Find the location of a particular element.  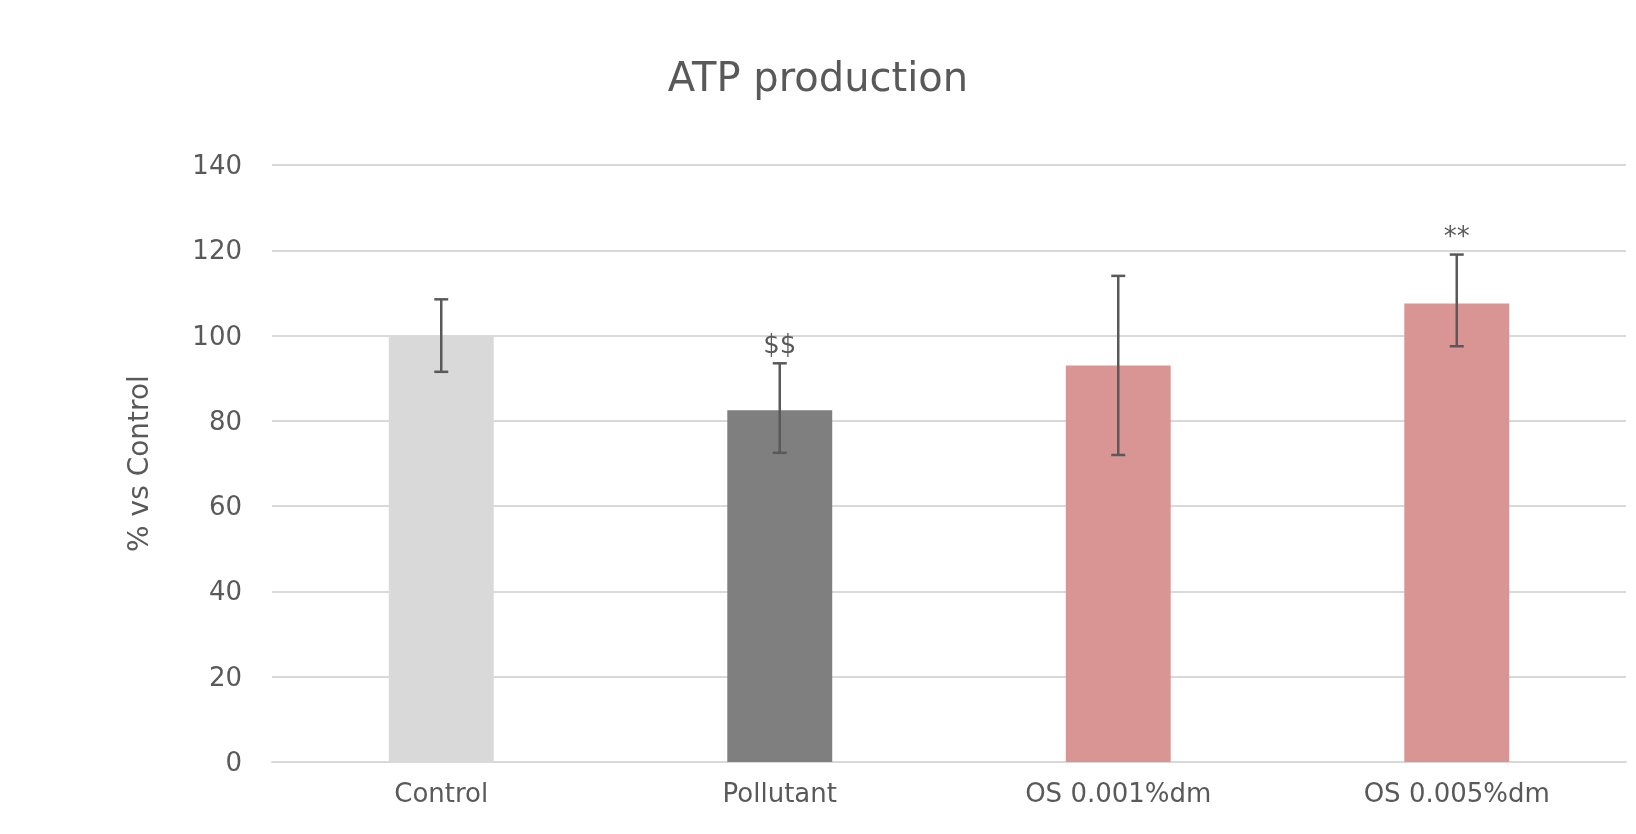

x-tick-label: OS 0.005%dm is located at coordinates (1456, 793).